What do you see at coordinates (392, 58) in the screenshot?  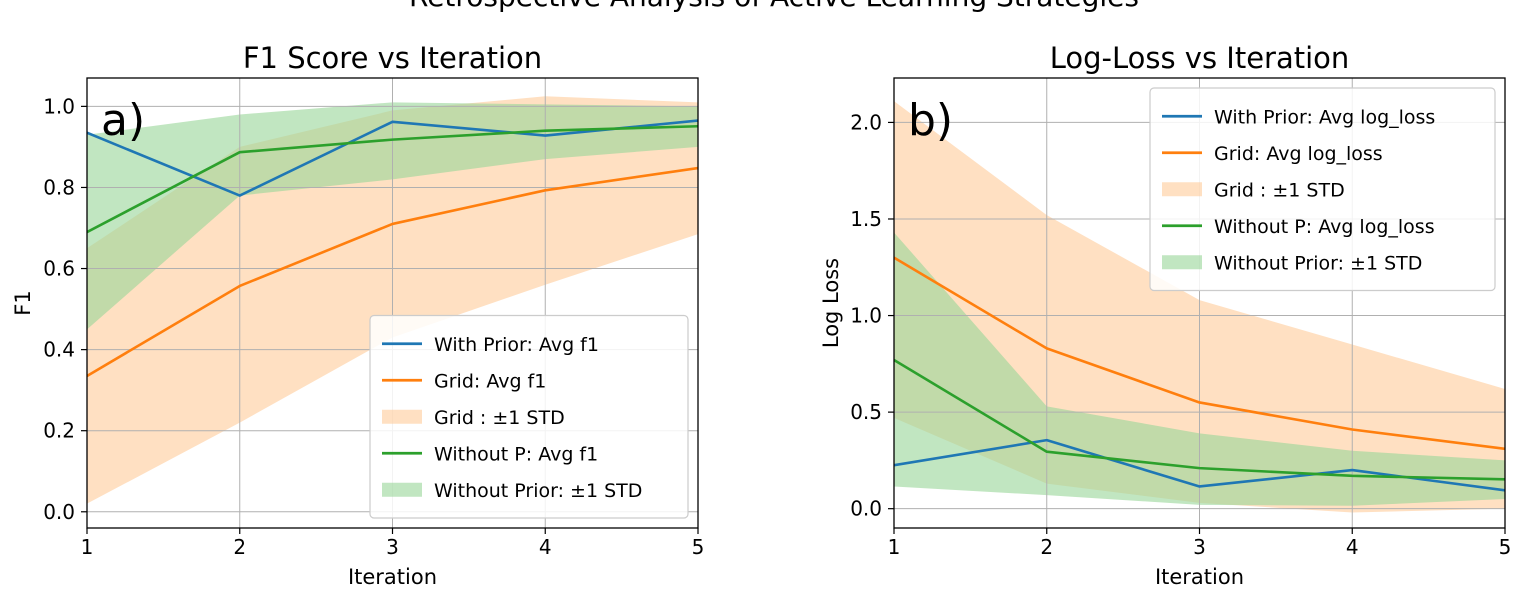 I see `chart0-title: F1 Score vs Iteration` at bounding box center [392, 58].